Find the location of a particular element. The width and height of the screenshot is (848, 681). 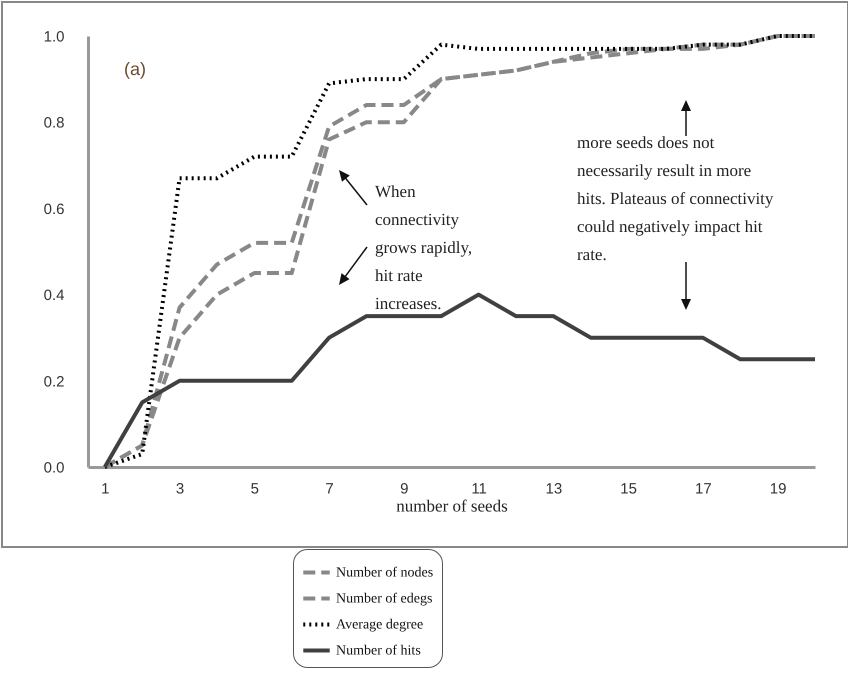

x-tick-label: 7 is located at coordinates (329, 489).